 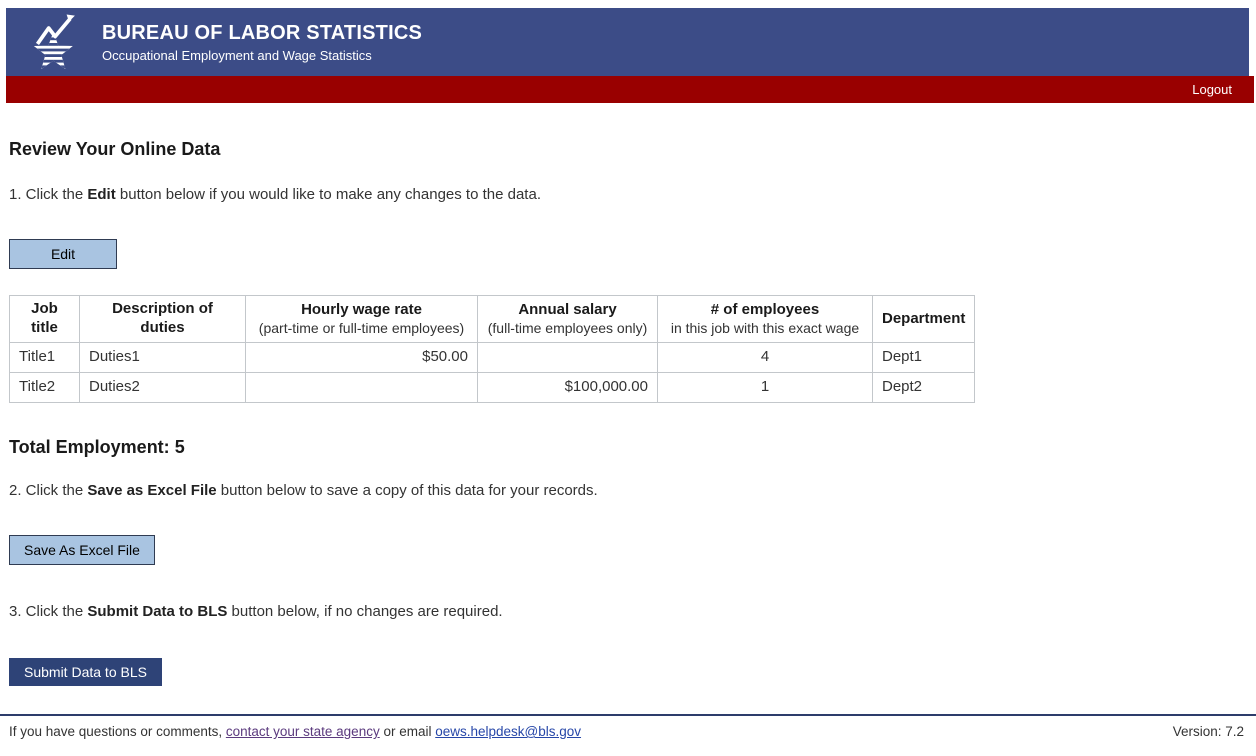 I want to click on total-employment-label: Total Employment:, so click(x=89, y=447).